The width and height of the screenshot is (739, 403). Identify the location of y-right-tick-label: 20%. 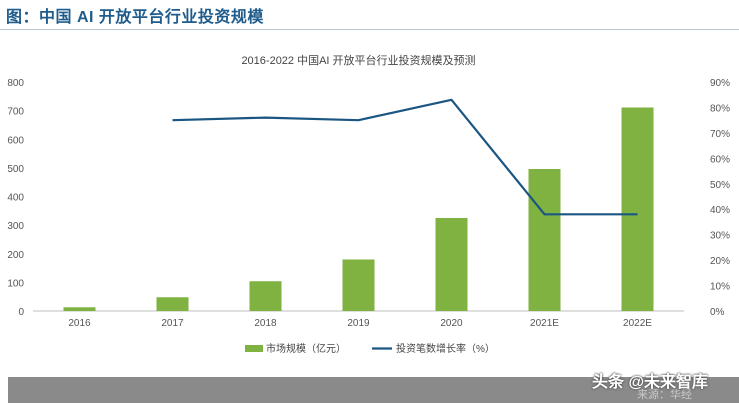
(720, 261).